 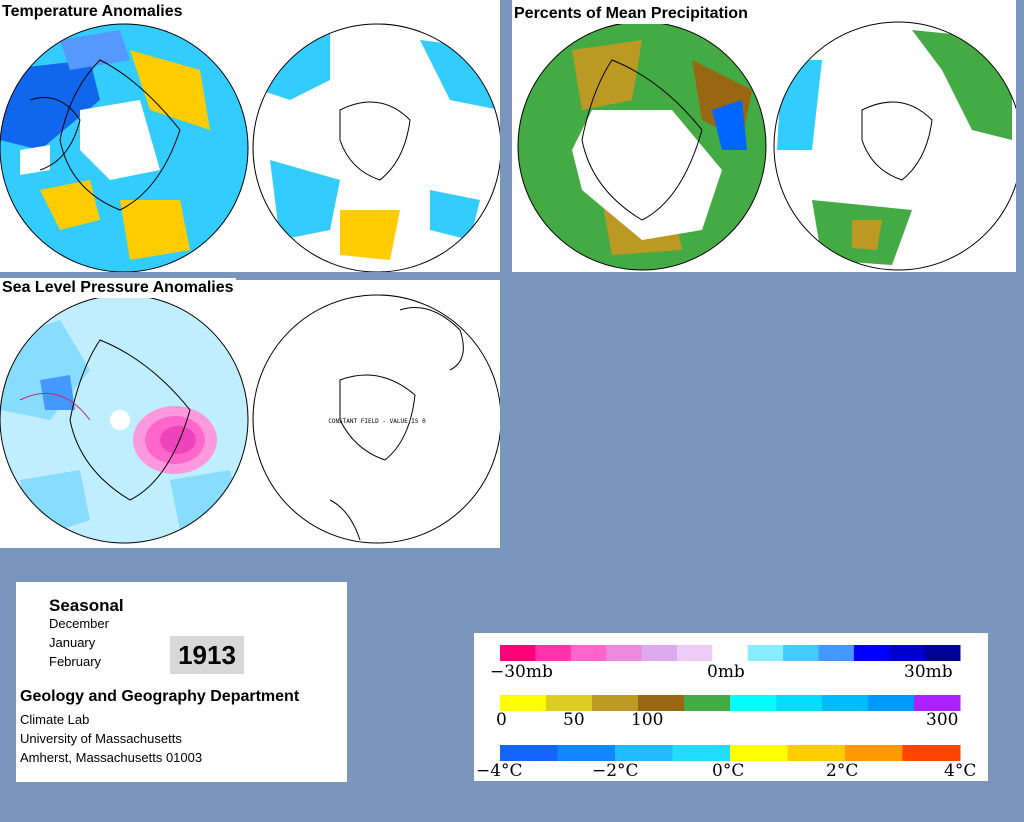 I want to click on temp-label-plus2: 2°C, so click(x=842, y=771).